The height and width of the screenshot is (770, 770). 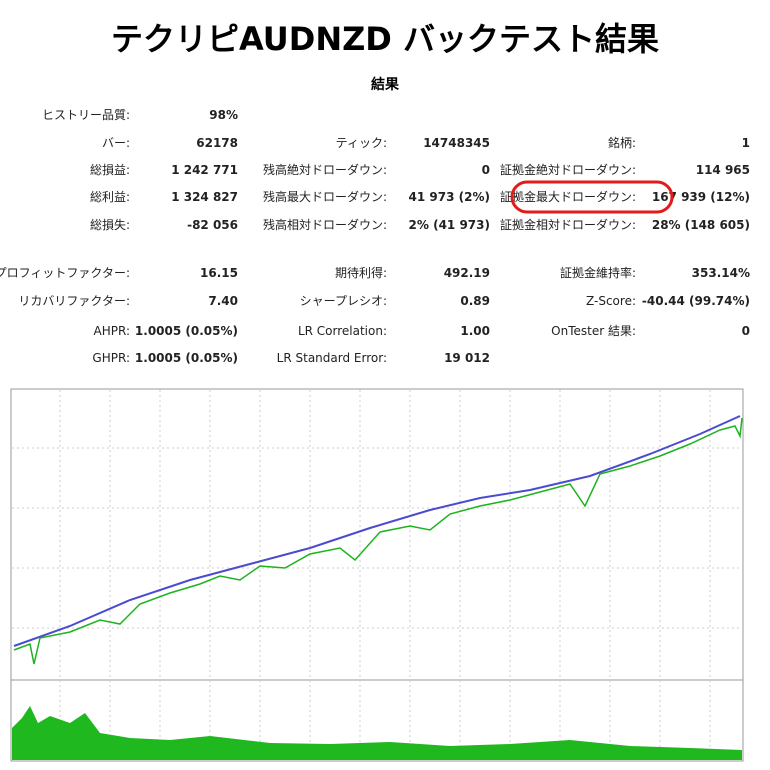 I want to click on stat-label: 残高相対ドローダウン:, so click(x=324, y=225).